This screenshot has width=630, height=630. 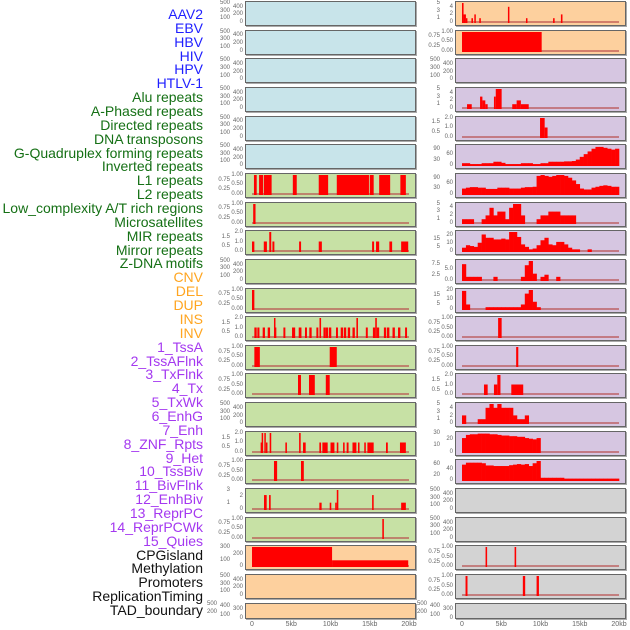 What do you see at coordinates (188, 305) in the screenshot?
I see `track-label: DUP` at bounding box center [188, 305].